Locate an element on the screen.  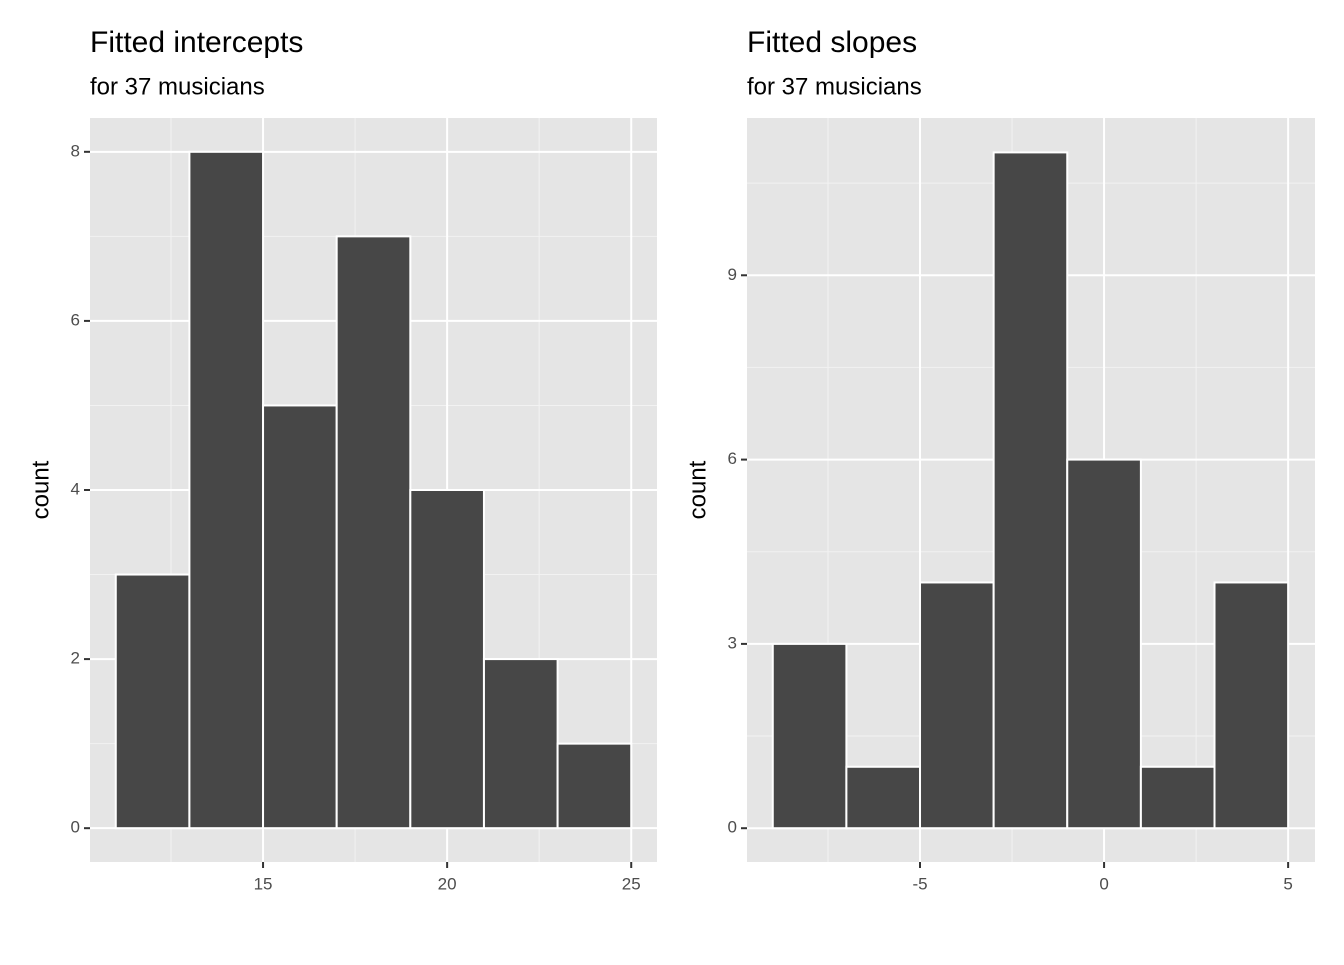
y-tick-label: 4 is located at coordinates (75, 488).